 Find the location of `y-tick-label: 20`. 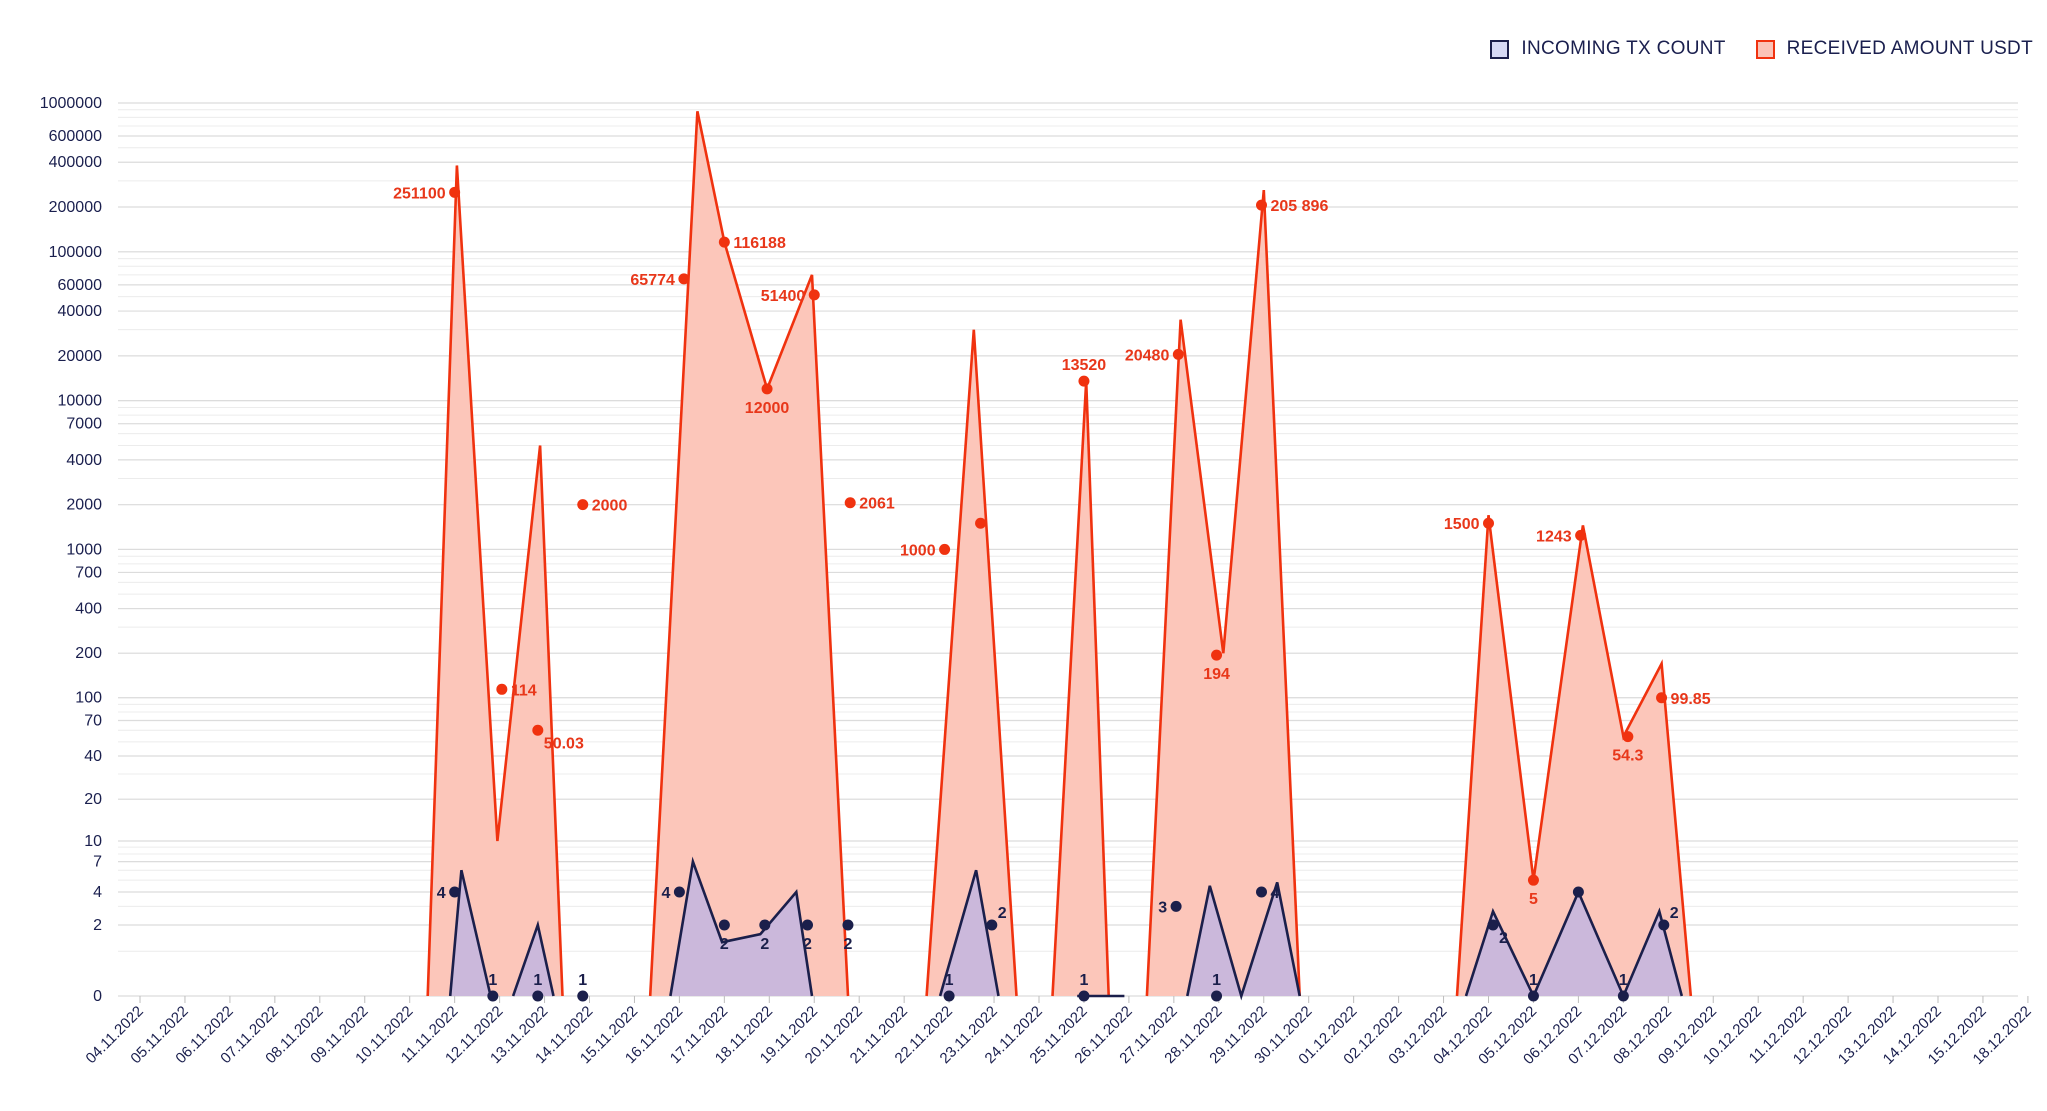

y-tick-label: 20 is located at coordinates (93, 799).